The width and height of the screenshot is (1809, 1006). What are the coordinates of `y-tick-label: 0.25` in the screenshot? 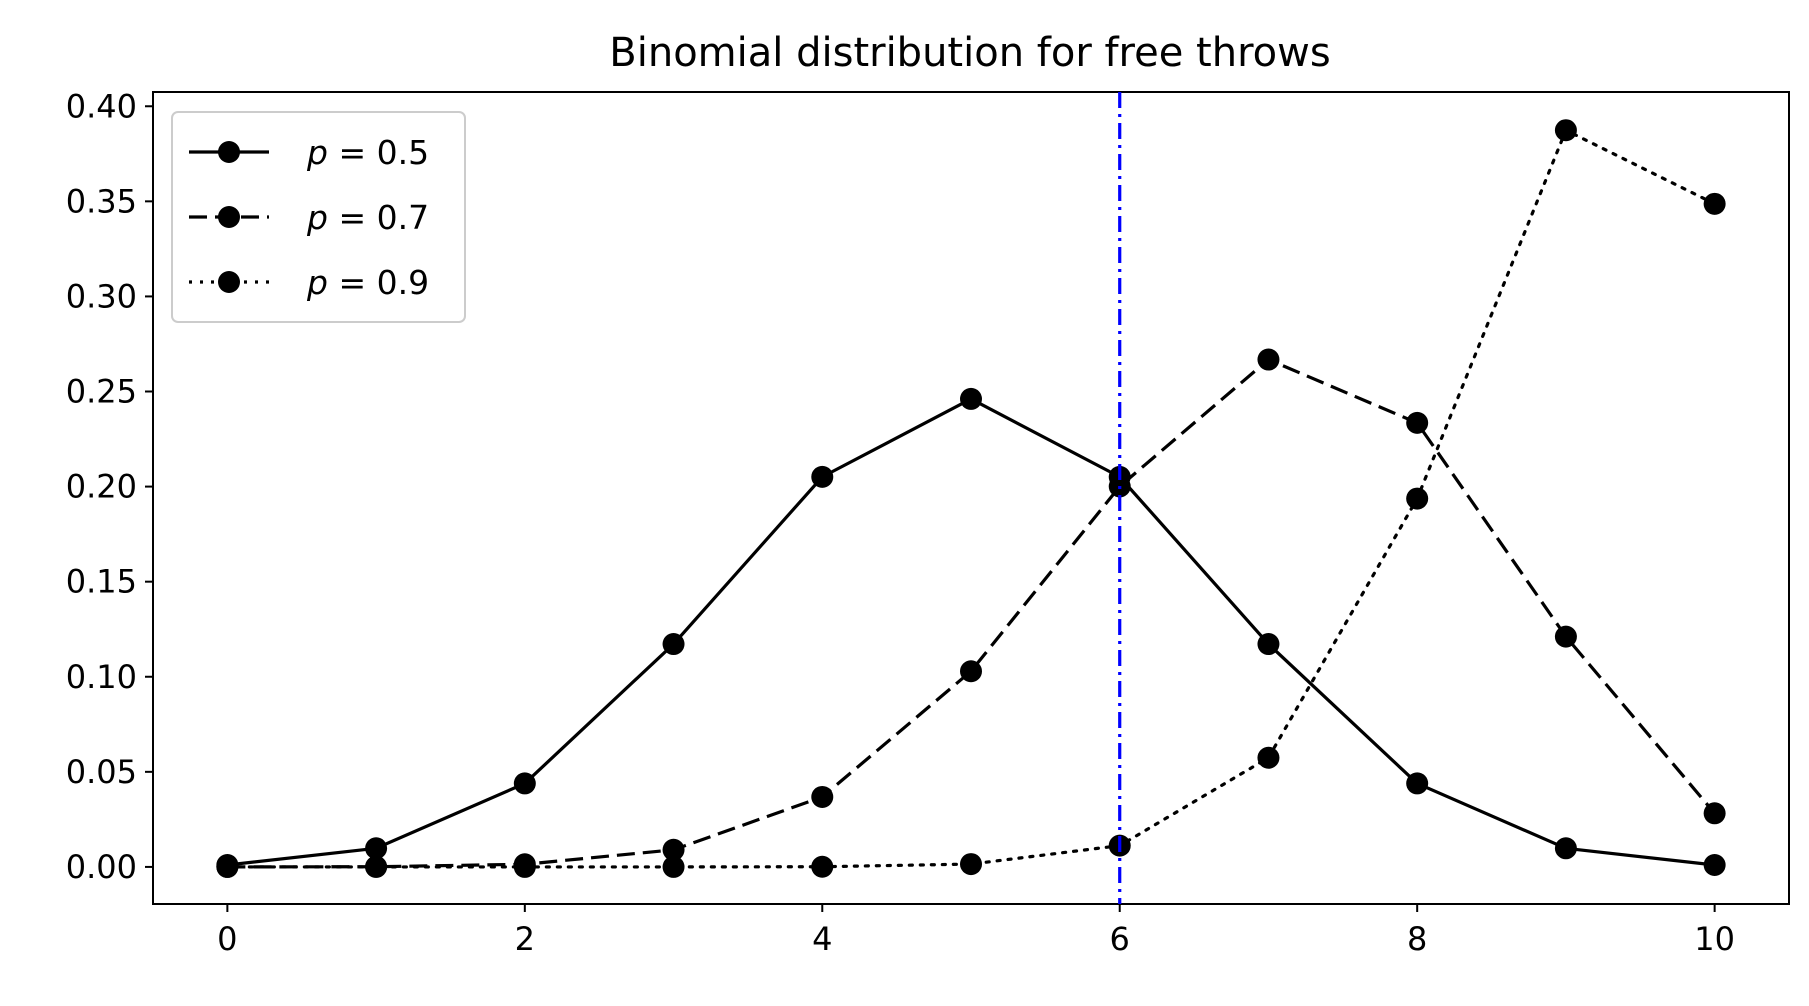 It's located at (101, 392).